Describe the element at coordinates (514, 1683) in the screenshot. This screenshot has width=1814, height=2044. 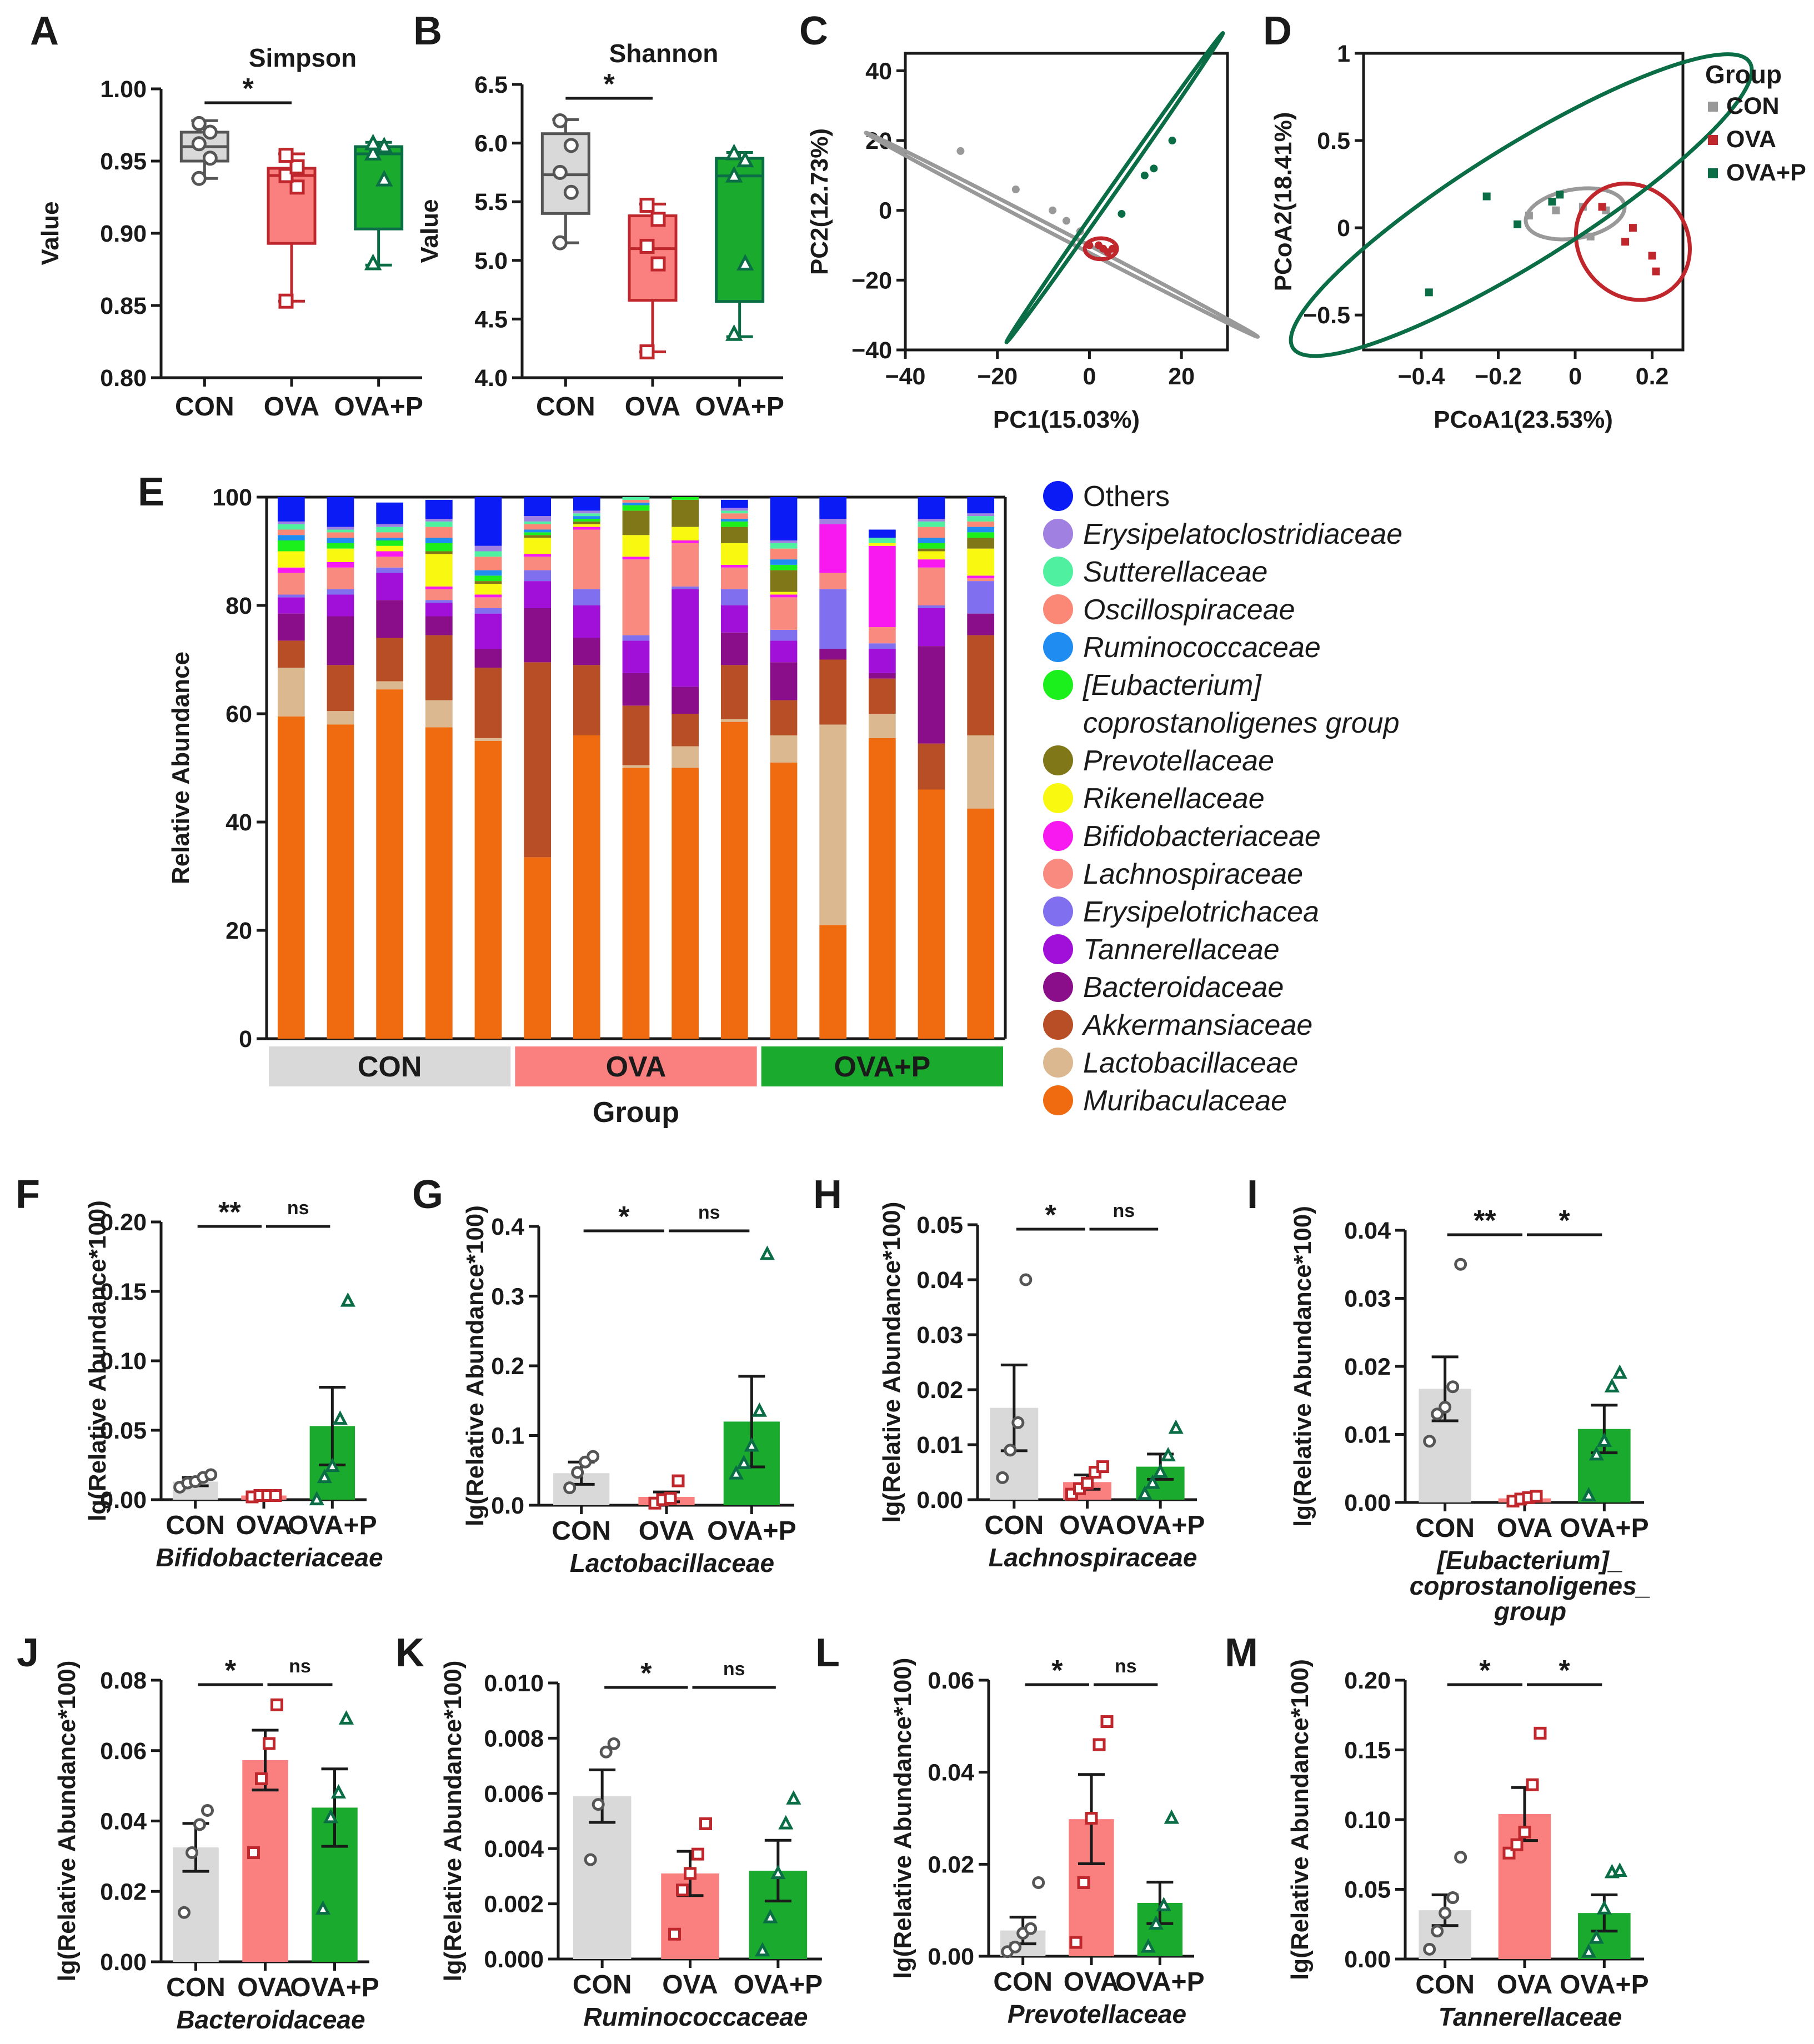
I see `K-y-tick-label: 0.010` at that location.